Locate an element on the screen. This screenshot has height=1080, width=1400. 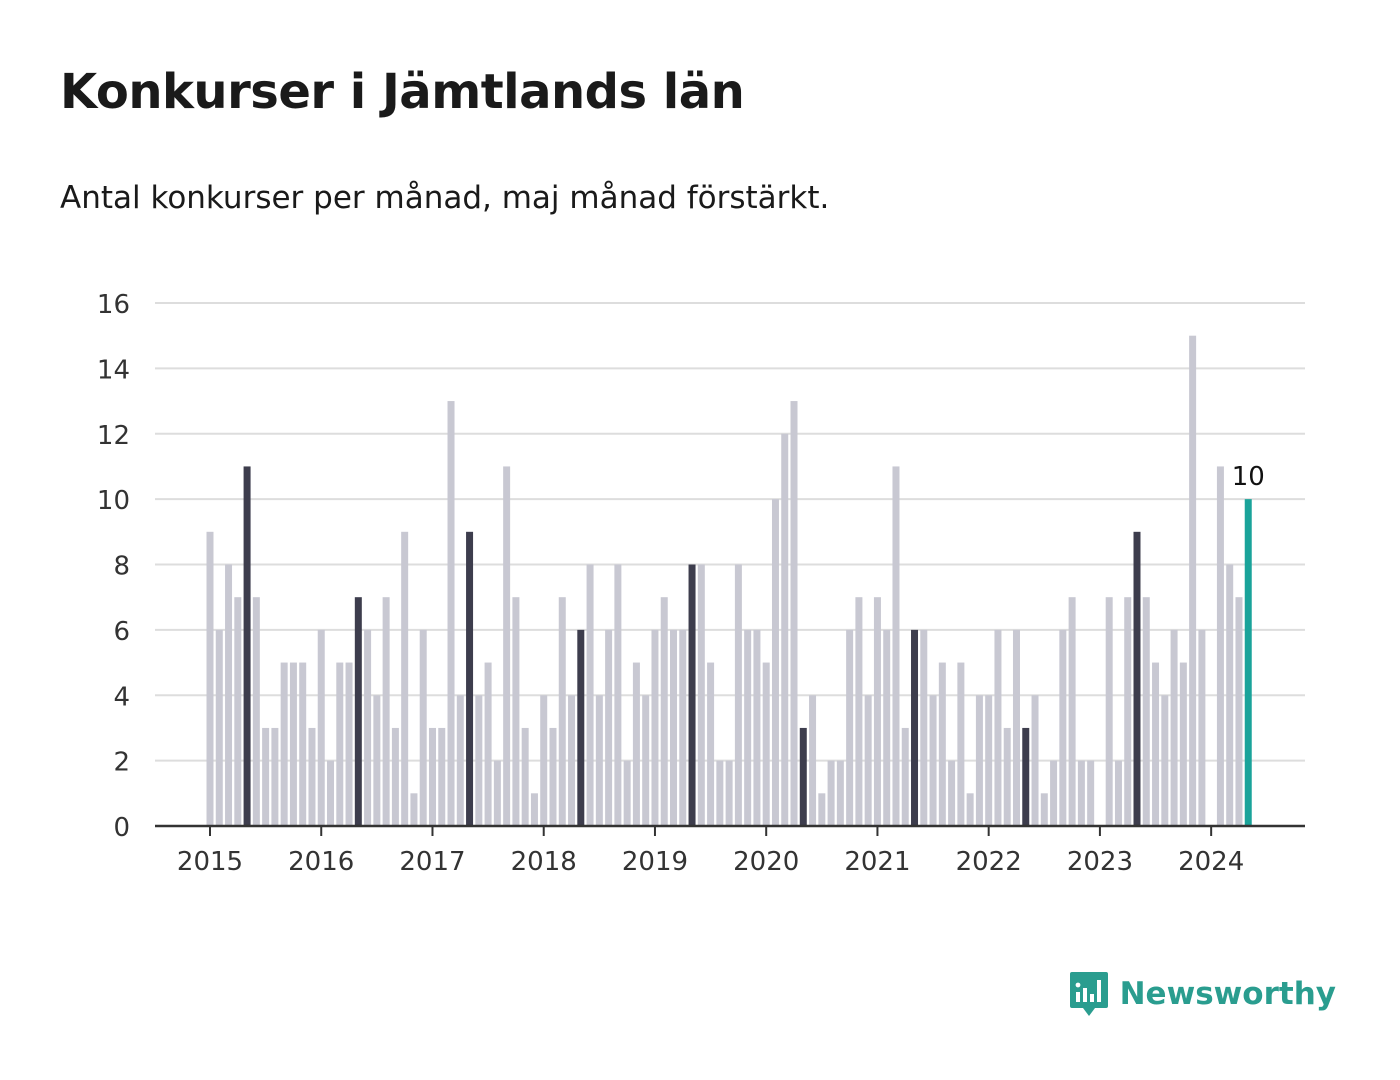
x-tick-label: 2020 is located at coordinates (766, 862).